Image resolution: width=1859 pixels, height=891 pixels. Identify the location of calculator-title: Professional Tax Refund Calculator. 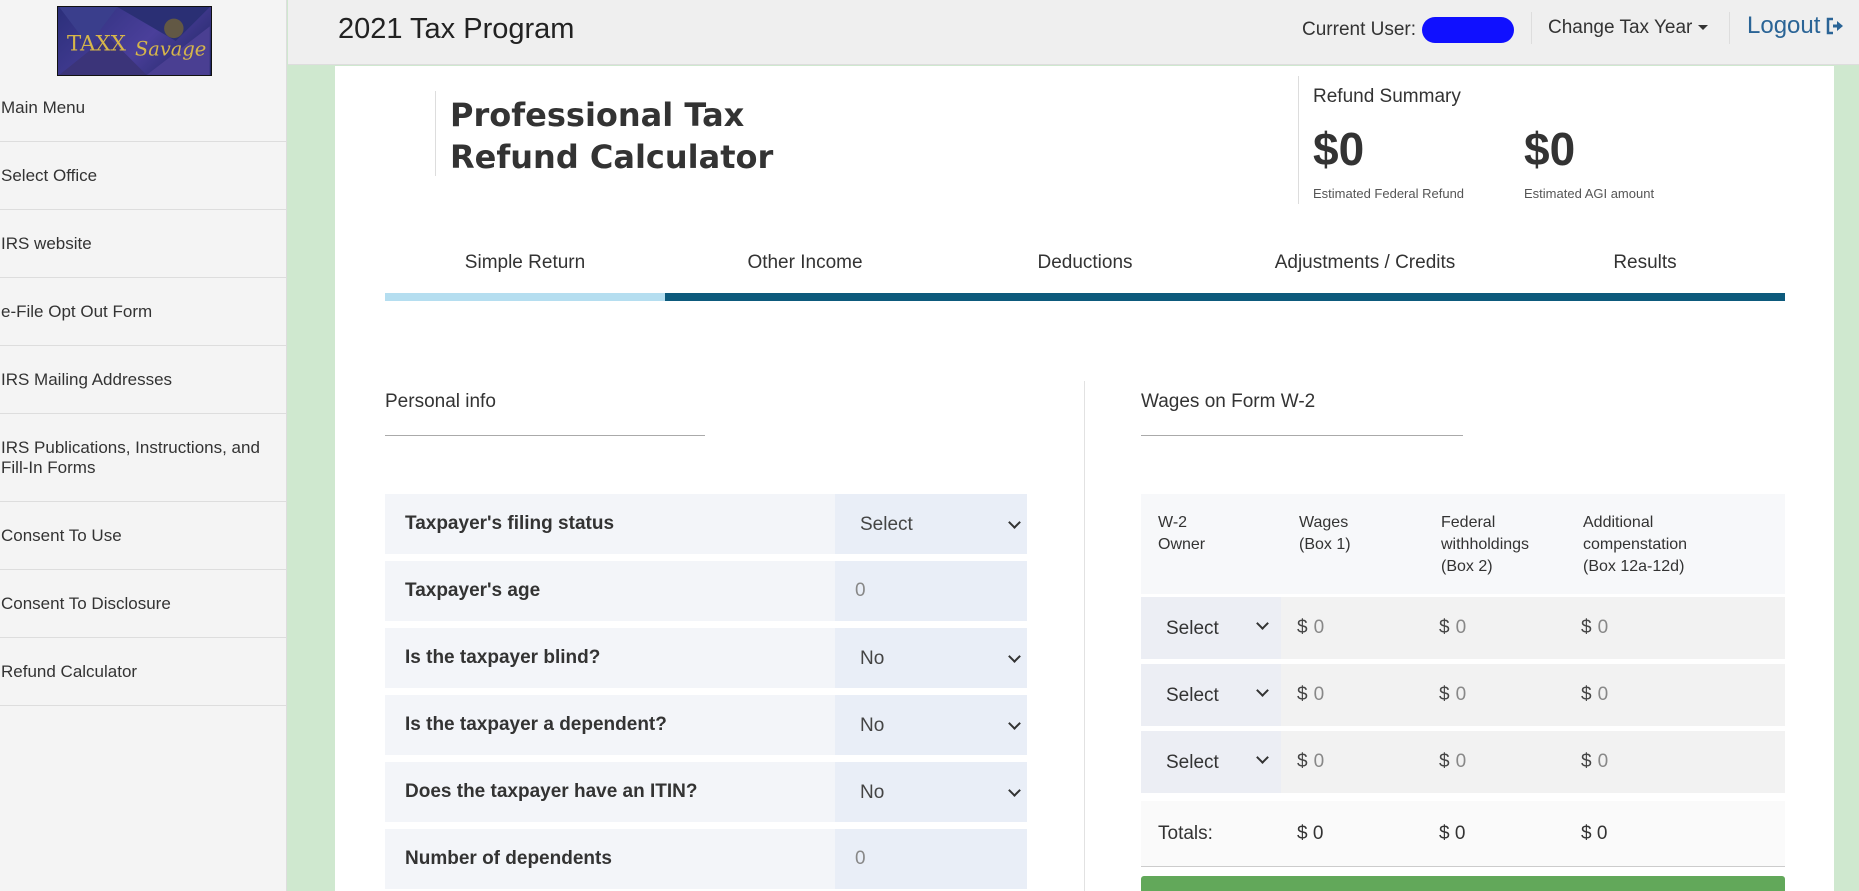
(611, 136).